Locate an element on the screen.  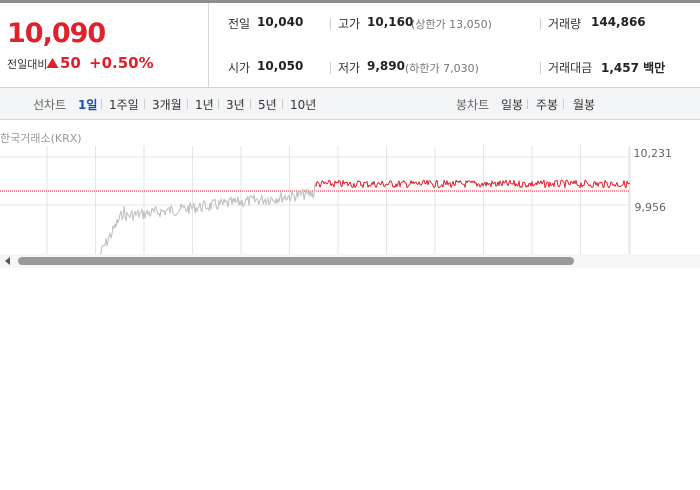
tab: 1주일 is located at coordinates (124, 105).